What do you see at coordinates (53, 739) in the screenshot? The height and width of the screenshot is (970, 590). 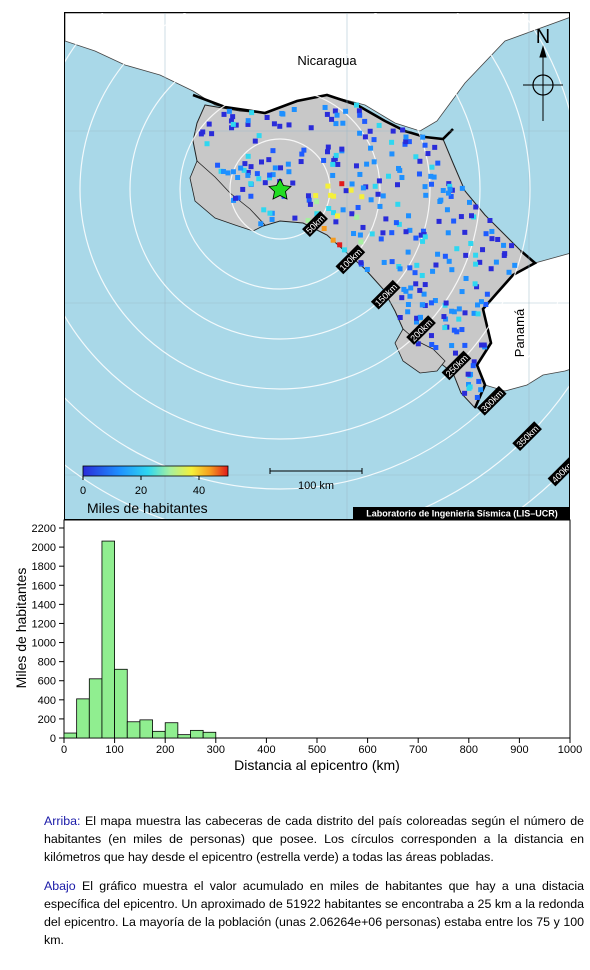 I see `y-tick-label: 0` at bounding box center [53, 739].